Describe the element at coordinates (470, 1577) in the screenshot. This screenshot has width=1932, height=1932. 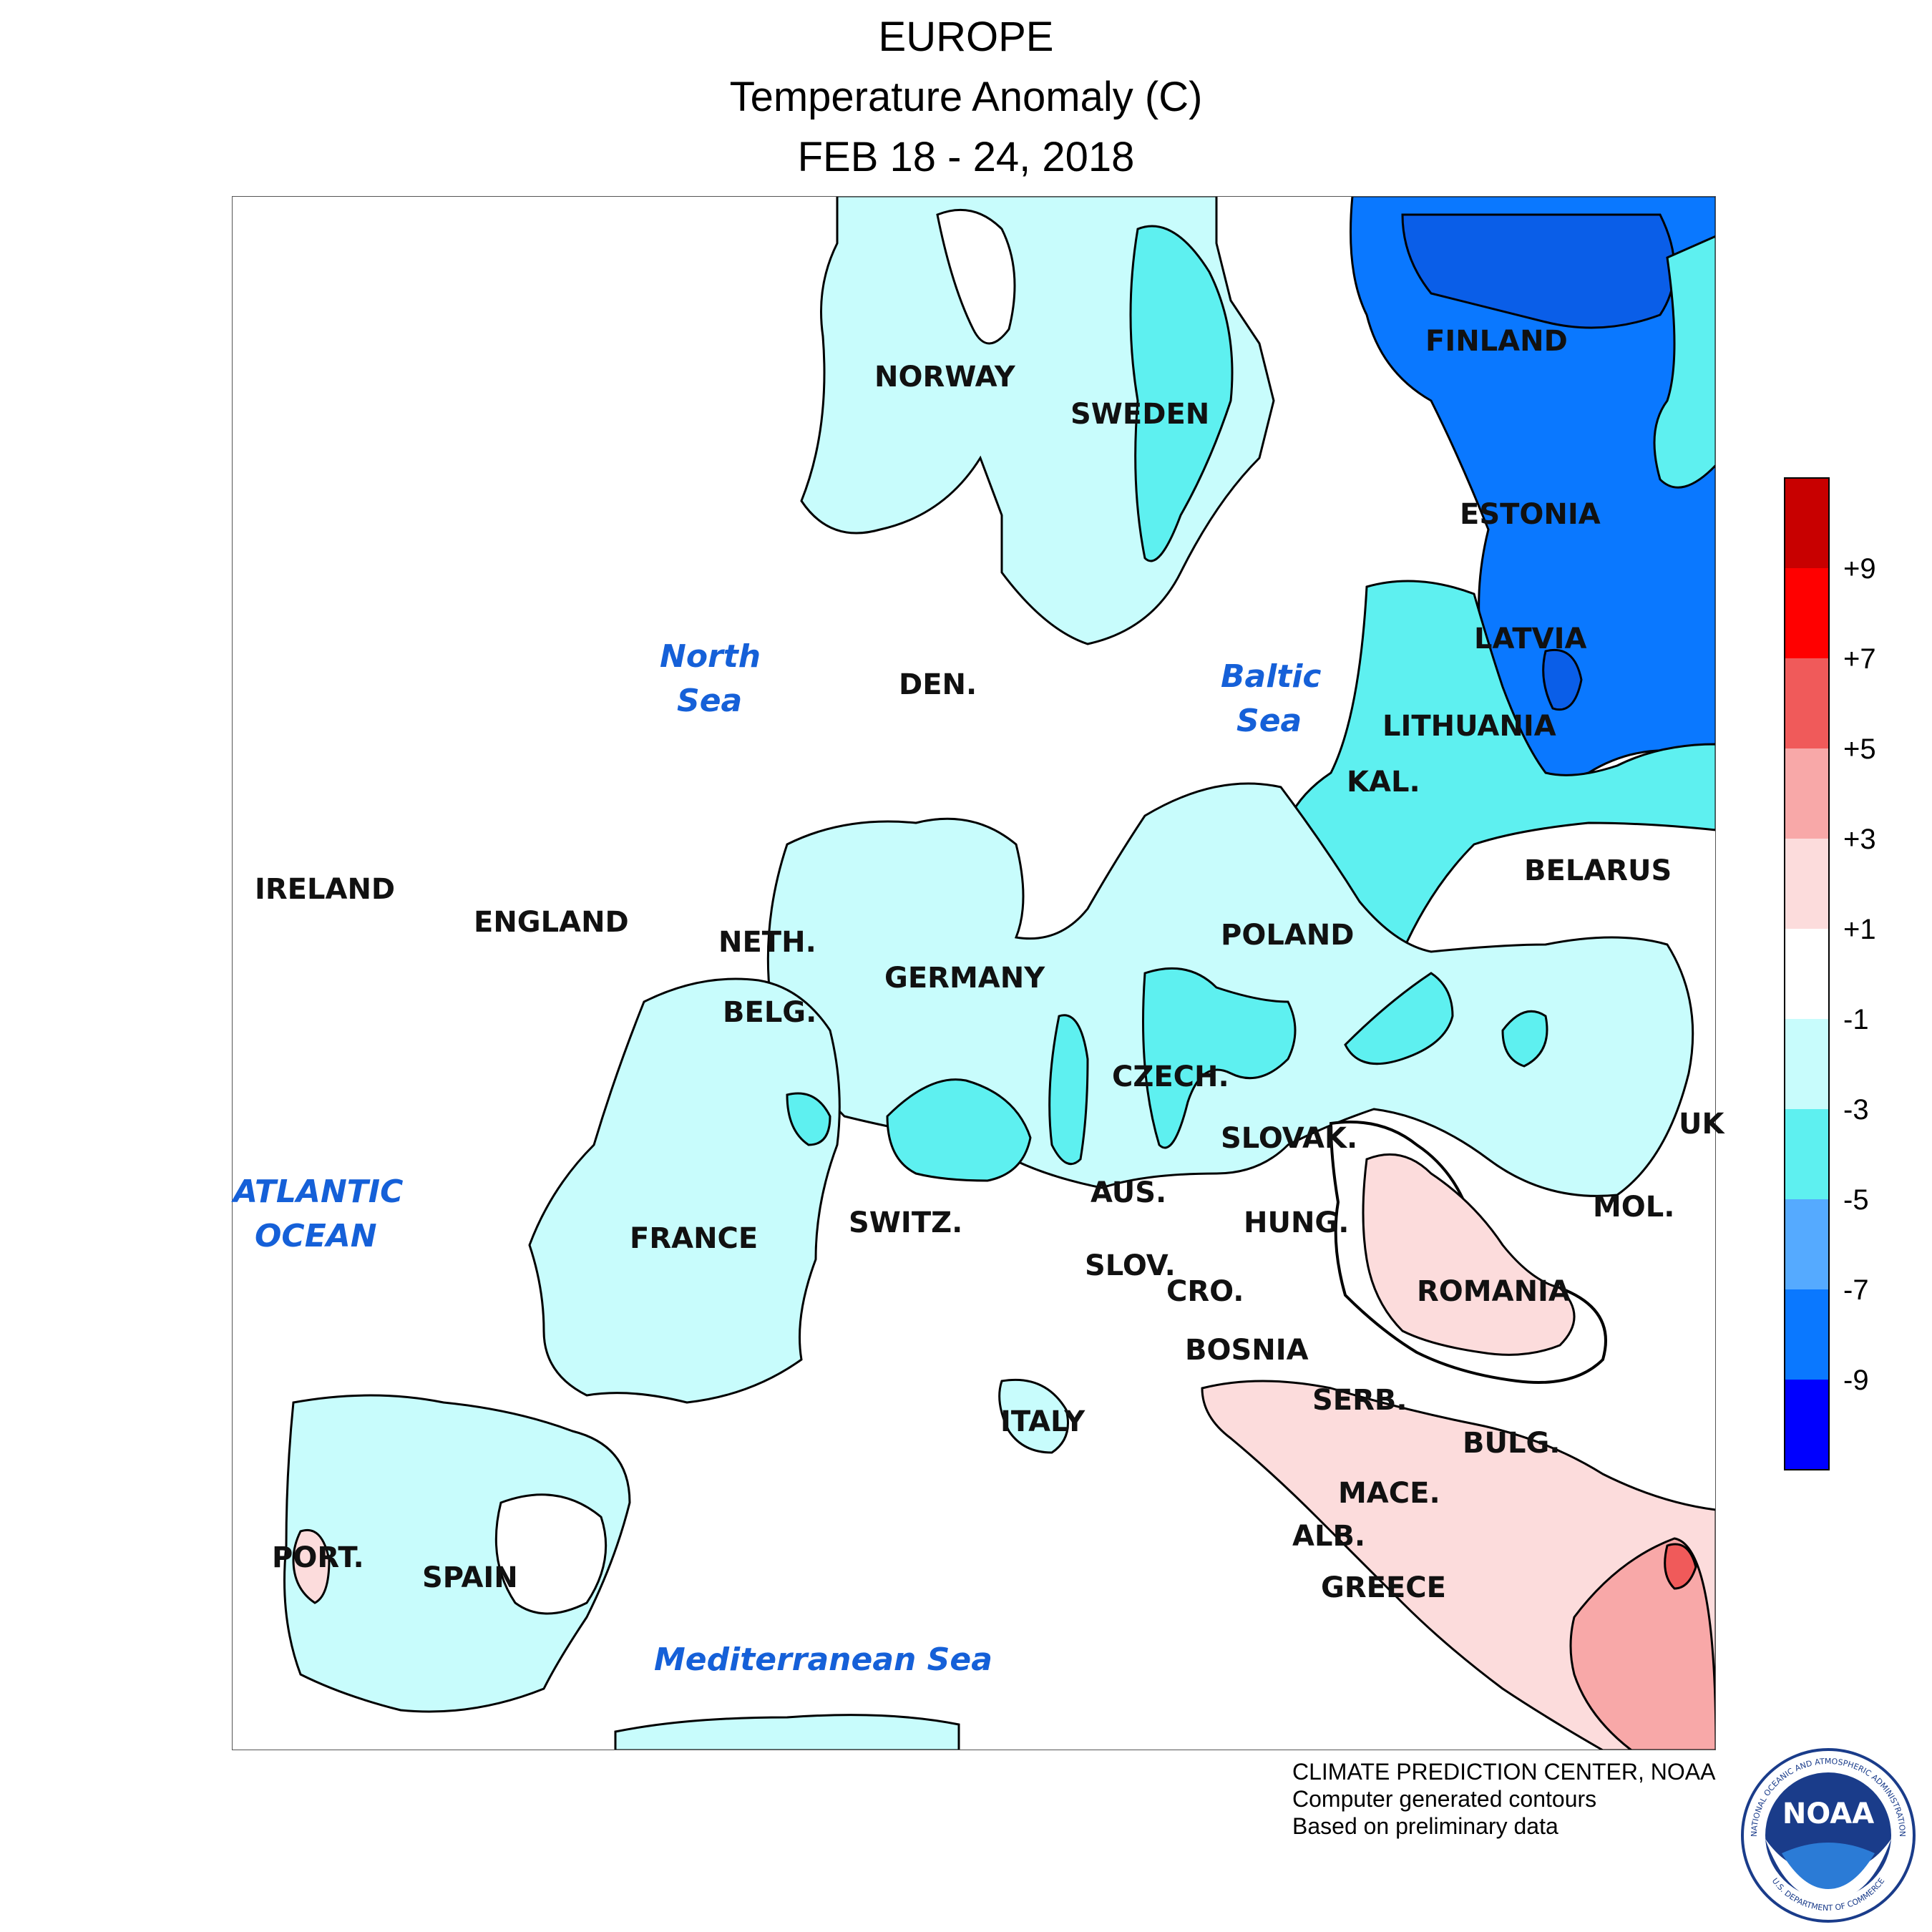
I see `label-spain: SPAIN` at that location.